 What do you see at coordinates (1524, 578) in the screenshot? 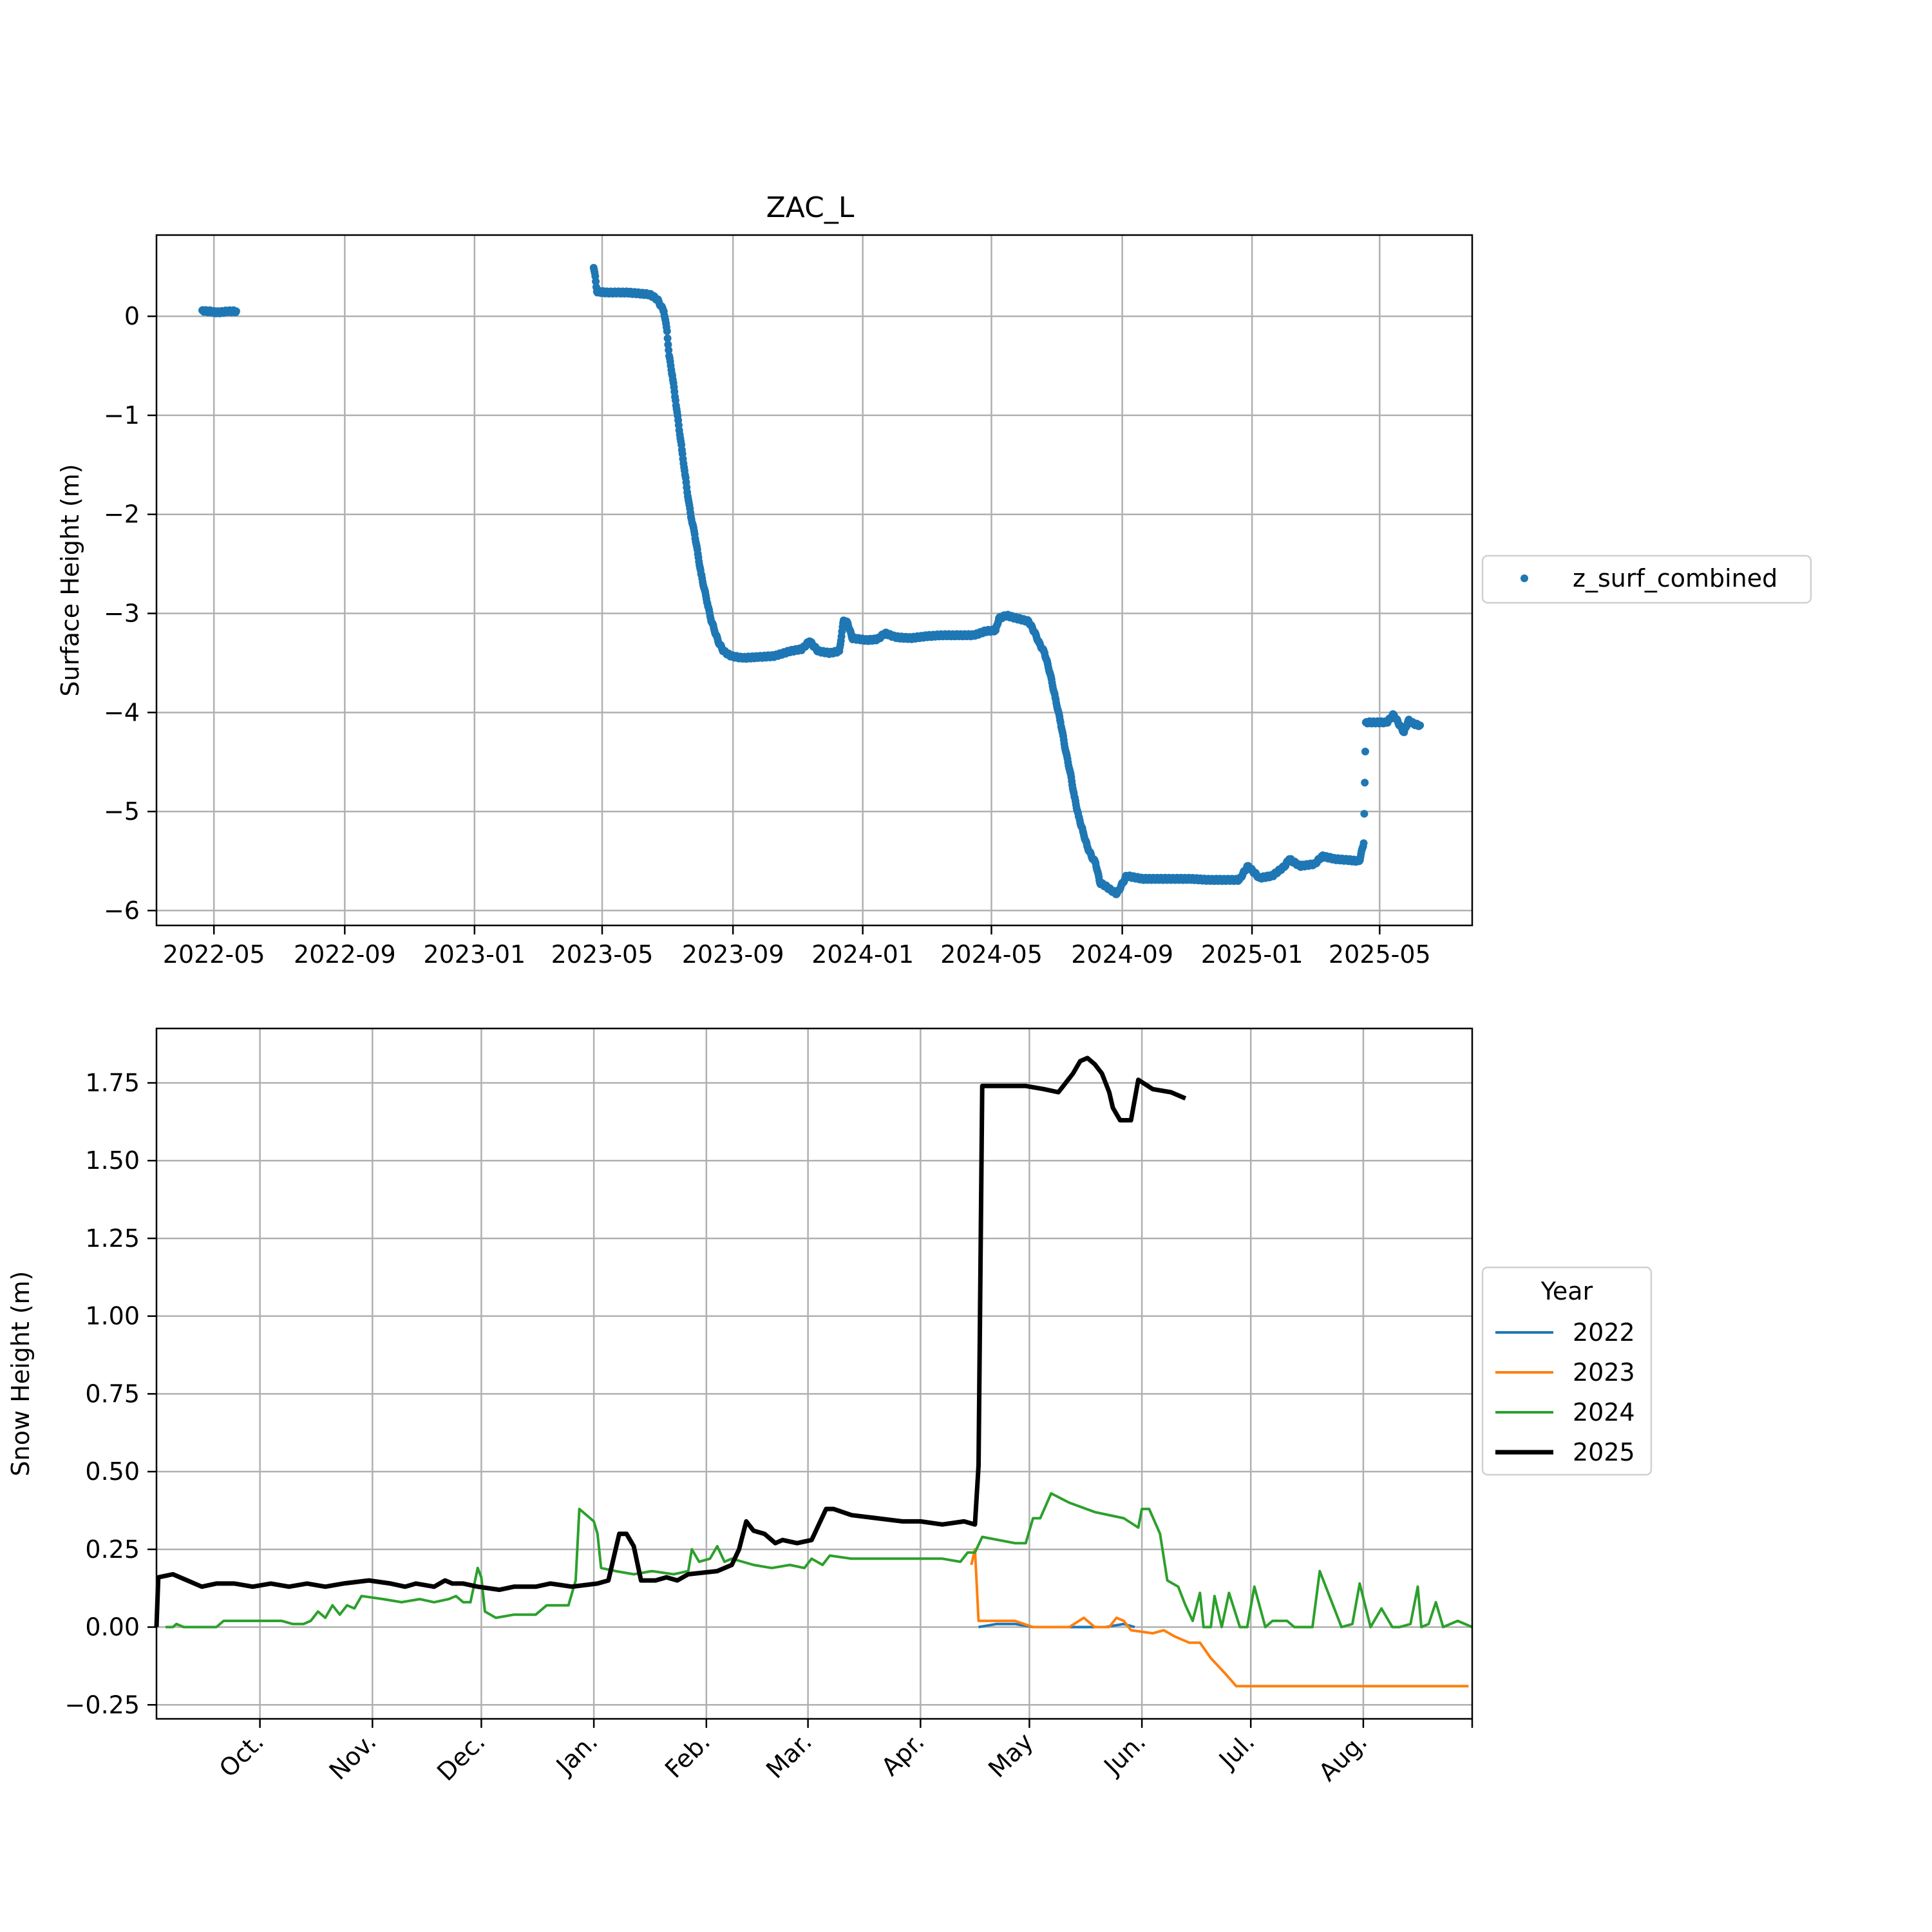
I see `legend-marker-z_surf_combined` at bounding box center [1524, 578].